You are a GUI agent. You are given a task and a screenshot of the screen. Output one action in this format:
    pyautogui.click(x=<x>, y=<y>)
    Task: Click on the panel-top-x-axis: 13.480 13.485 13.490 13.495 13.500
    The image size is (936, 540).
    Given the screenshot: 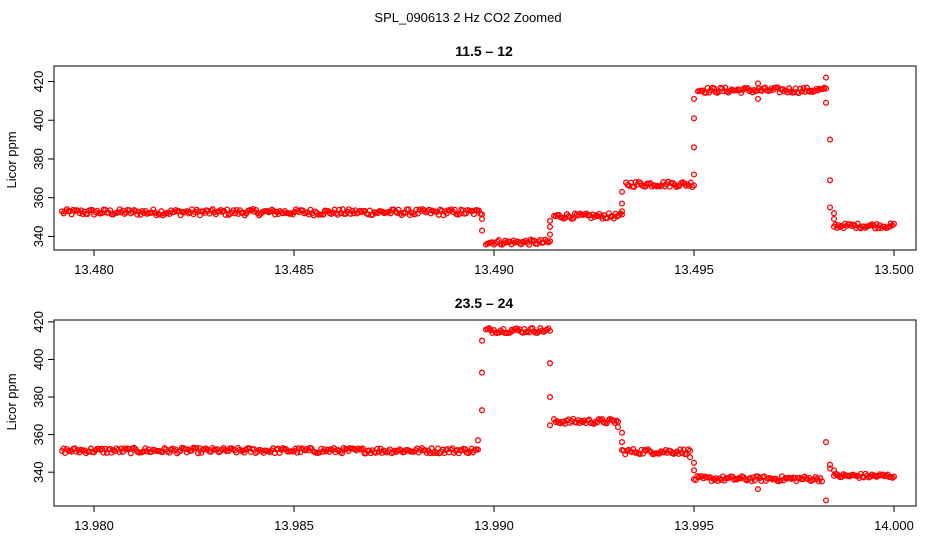 What is the action you would take?
    pyautogui.click(x=494, y=263)
    